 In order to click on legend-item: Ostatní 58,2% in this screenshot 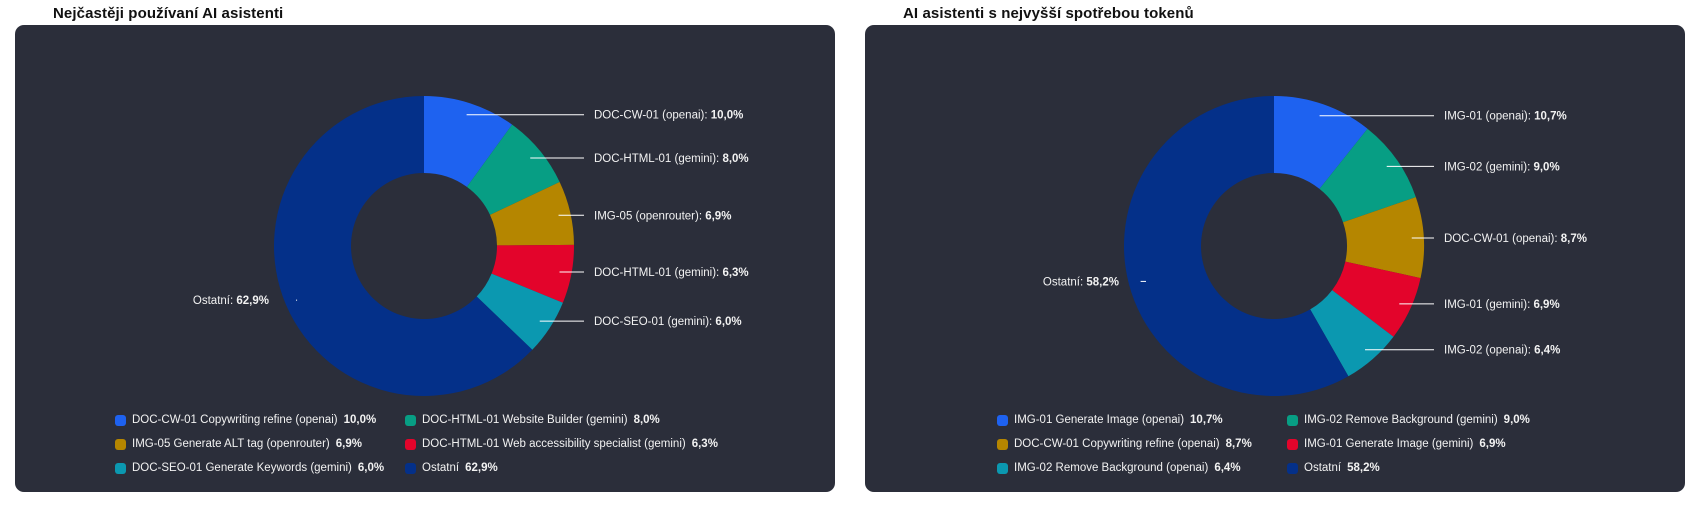, I will do `click(1333, 468)`.